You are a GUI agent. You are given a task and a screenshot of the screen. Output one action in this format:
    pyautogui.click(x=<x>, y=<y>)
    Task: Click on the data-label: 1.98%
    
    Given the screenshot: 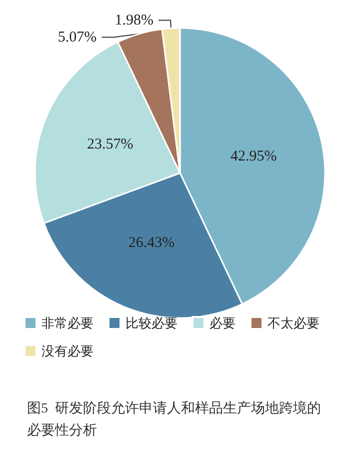 What is the action you would take?
    pyautogui.click(x=134, y=20)
    